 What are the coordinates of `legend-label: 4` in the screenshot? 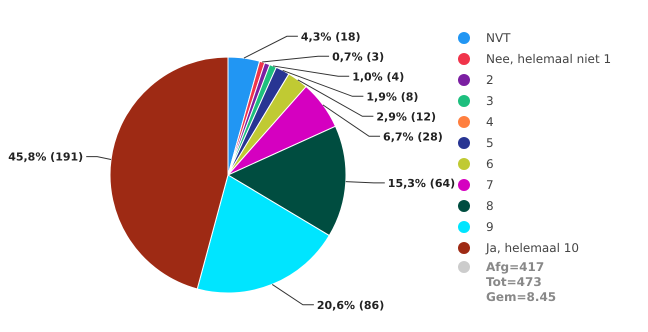 It's located at (490, 121).